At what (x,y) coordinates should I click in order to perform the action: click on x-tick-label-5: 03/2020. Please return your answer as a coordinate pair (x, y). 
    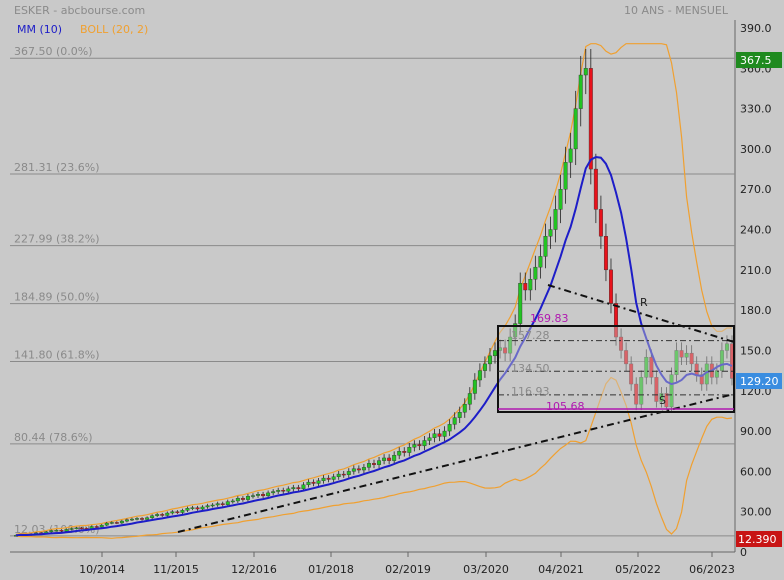
    Looking at the image, I should click on (486, 569).